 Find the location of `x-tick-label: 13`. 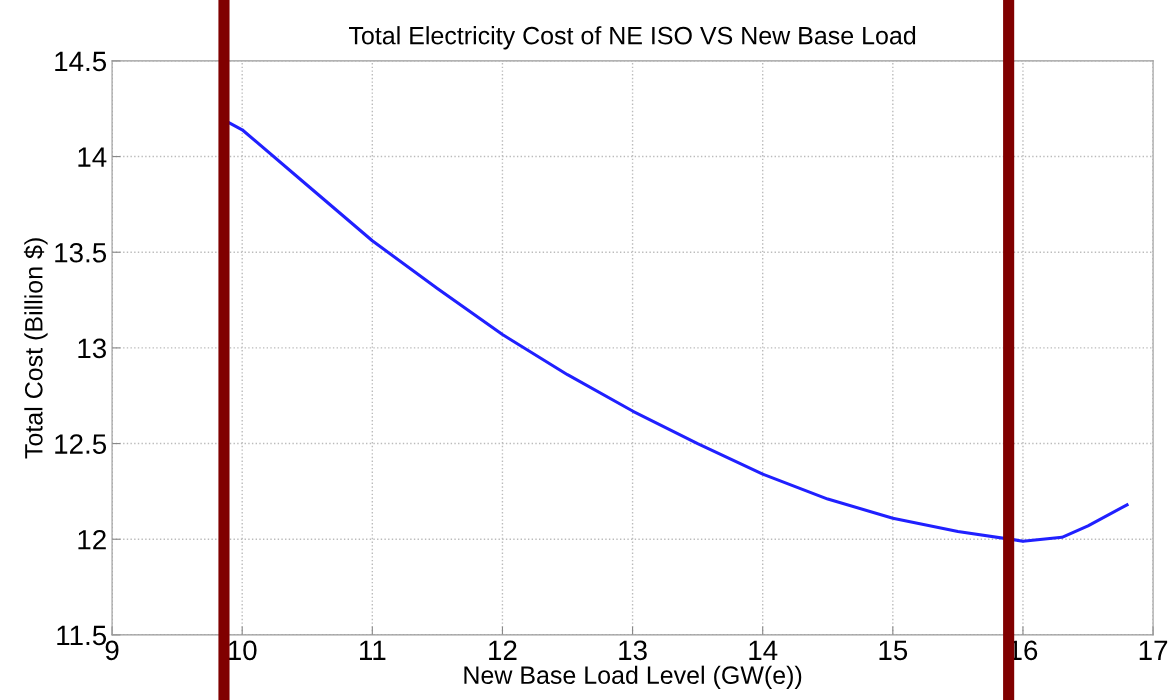

x-tick-label: 13 is located at coordinates (633, 650).